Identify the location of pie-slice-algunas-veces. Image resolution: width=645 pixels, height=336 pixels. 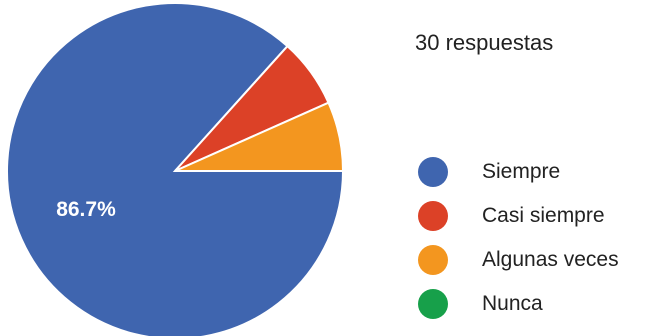
(259, 136).